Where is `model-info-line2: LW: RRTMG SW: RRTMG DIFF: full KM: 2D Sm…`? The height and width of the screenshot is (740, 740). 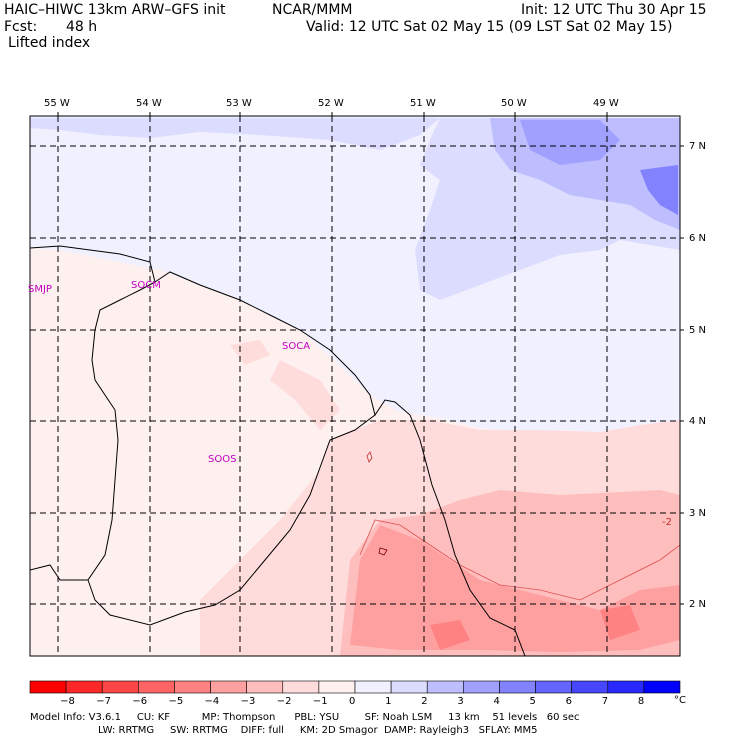 model-info-line2: LW: RRTMG SW: RRTMG DIFF: full KM: 2D Sm… is located at coordinates (318, 730).